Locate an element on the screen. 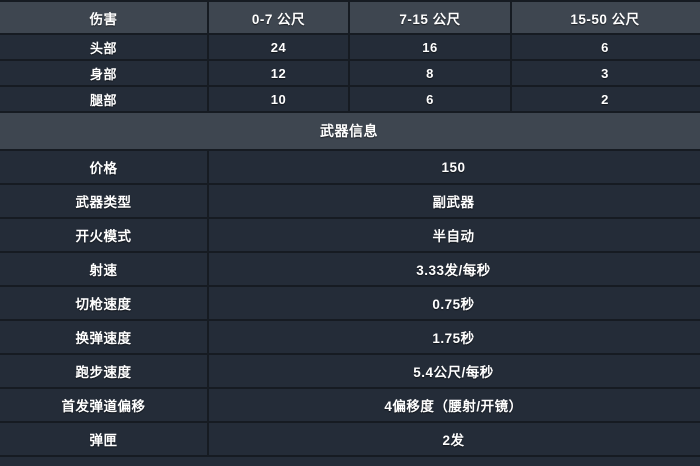  list-item: 切枪速度 0.75秒 is located at coordinates (350, 304).